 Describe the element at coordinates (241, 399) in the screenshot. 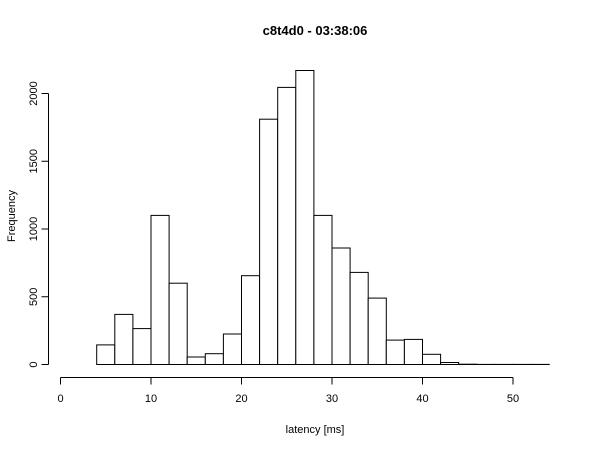

I see `x-tick-label-20: 20` at that location.